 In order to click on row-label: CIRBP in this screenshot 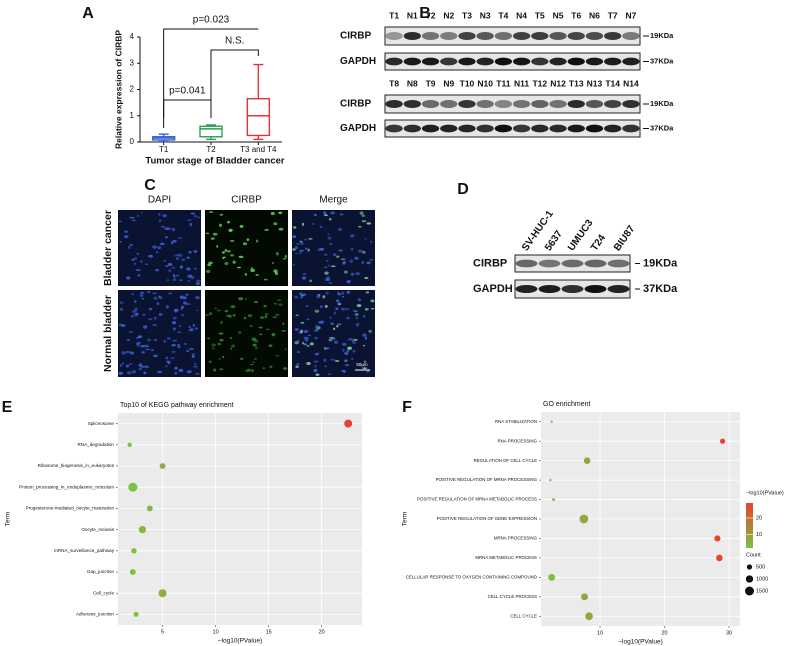, I will do `click(355, 36)`.